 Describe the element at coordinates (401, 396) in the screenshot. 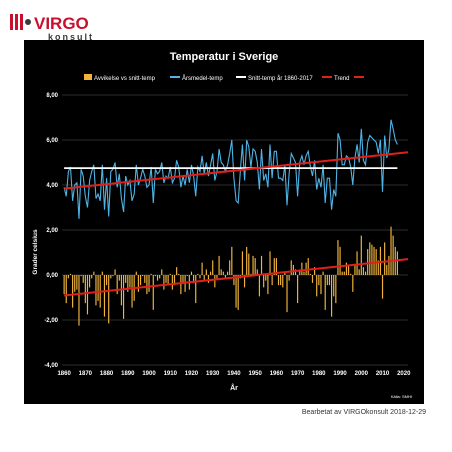

I see `source-note: Källa: SMHI` at that location.